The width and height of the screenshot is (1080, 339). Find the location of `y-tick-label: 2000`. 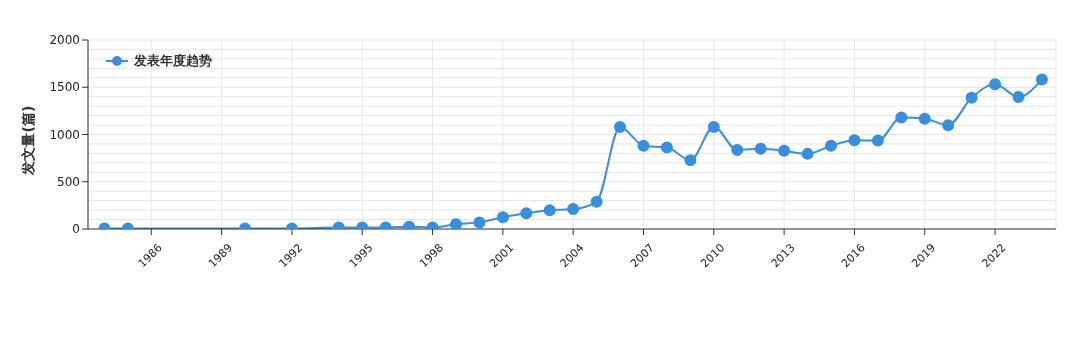

y-tick-label: 2000 is located at coordinates (64, 40).